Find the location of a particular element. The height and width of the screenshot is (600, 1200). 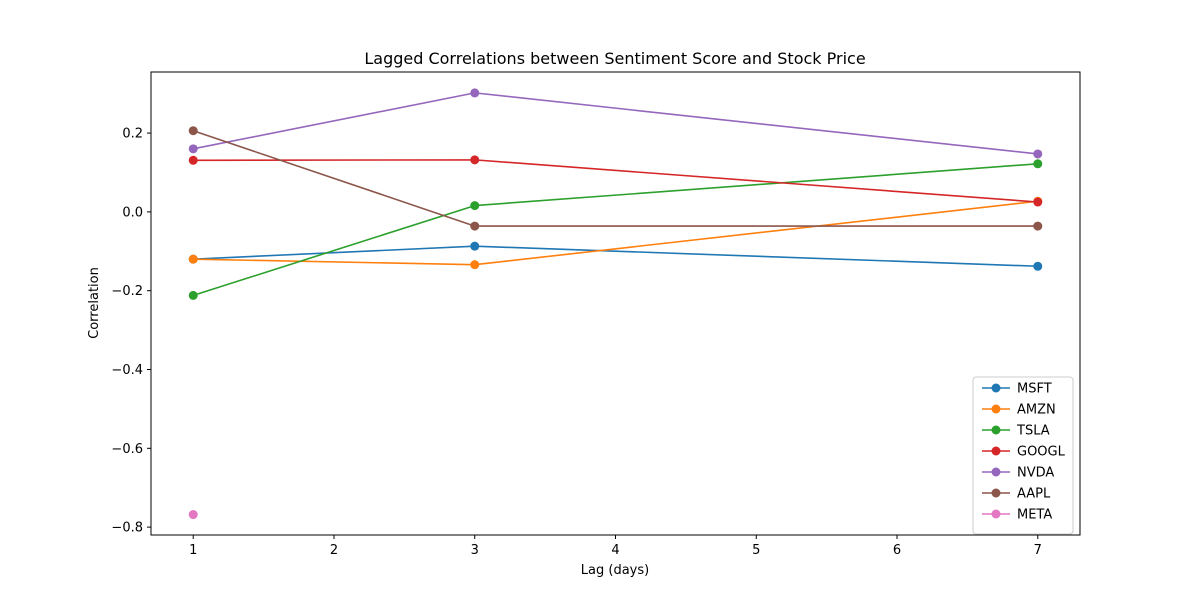

legend-label-msft: MSFT is located at coordinates (1034, 389).